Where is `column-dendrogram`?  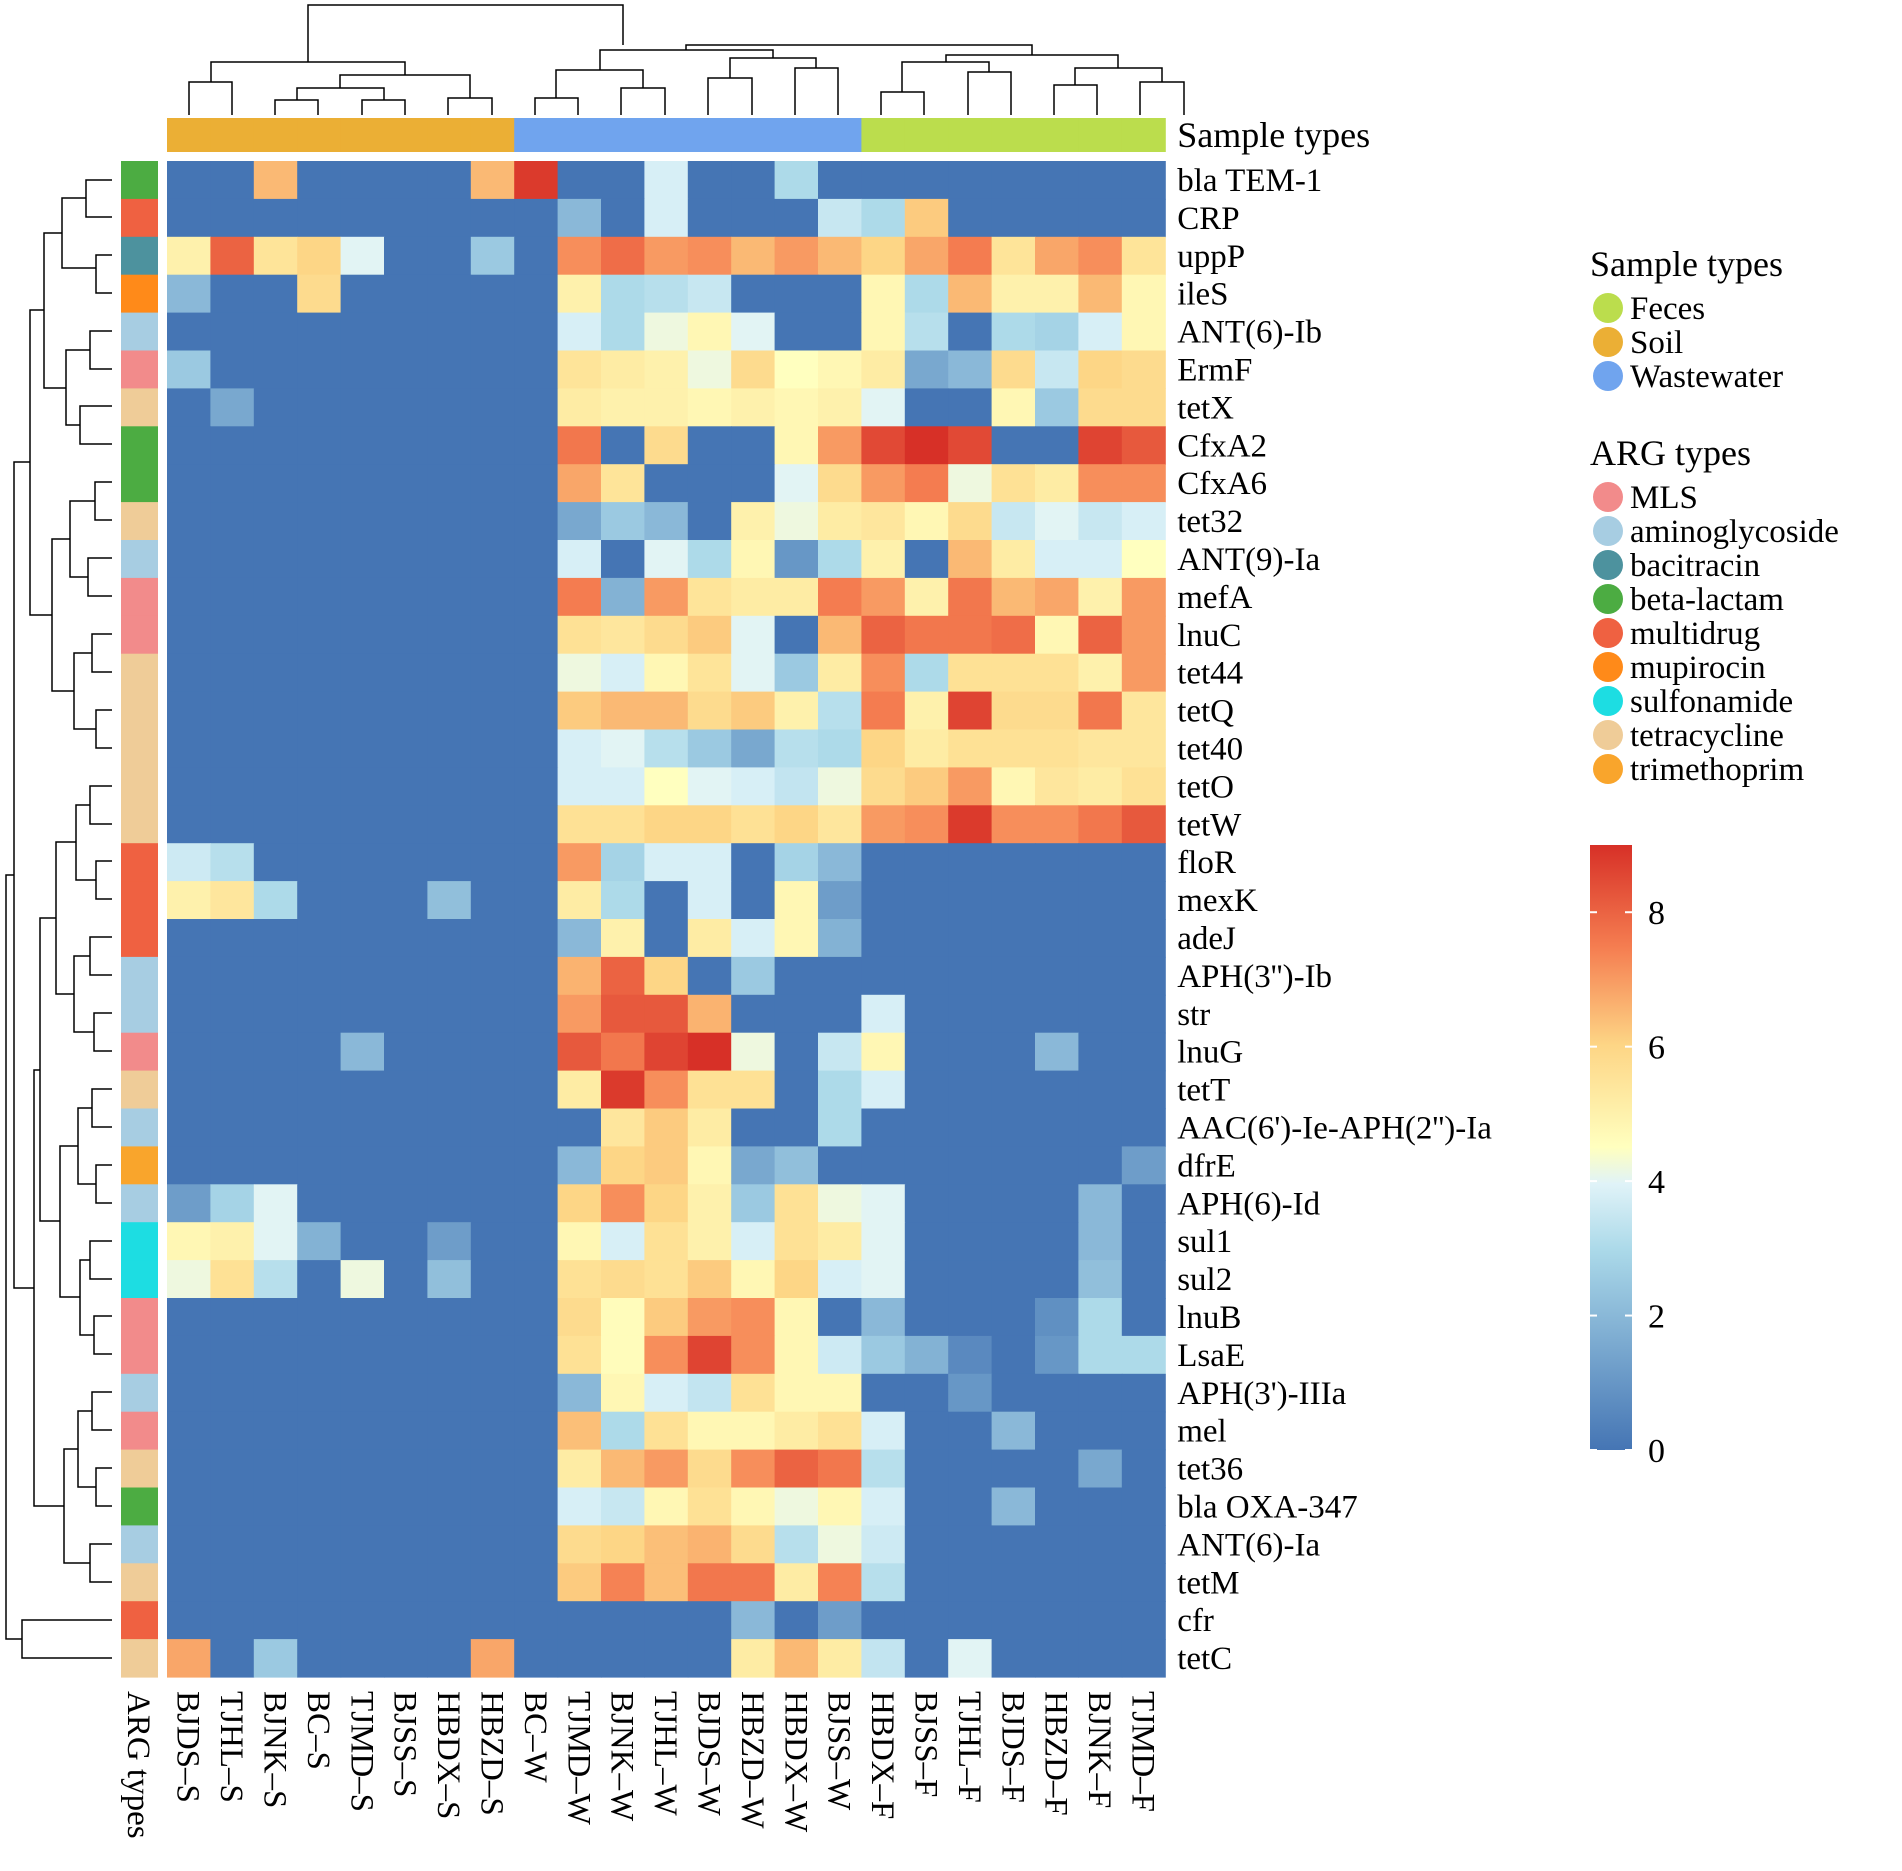
column-dendrogram is located at coordinates (686, 59).